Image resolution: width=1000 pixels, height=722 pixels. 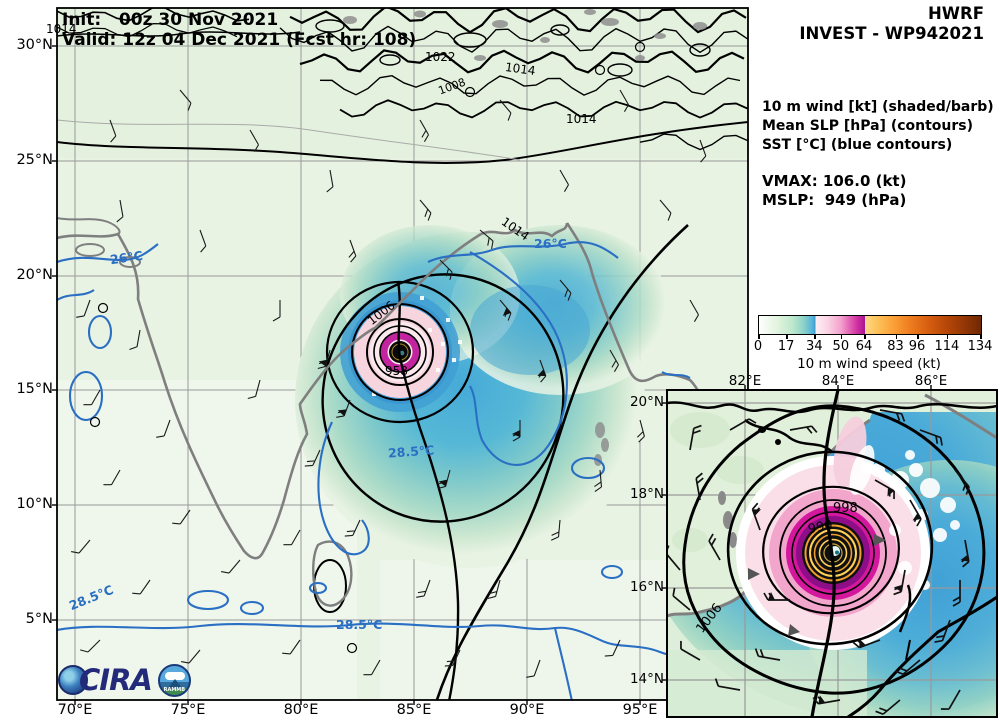 I want to click on inset-x-tick-0: 82°E, so click(x=745, y=381).